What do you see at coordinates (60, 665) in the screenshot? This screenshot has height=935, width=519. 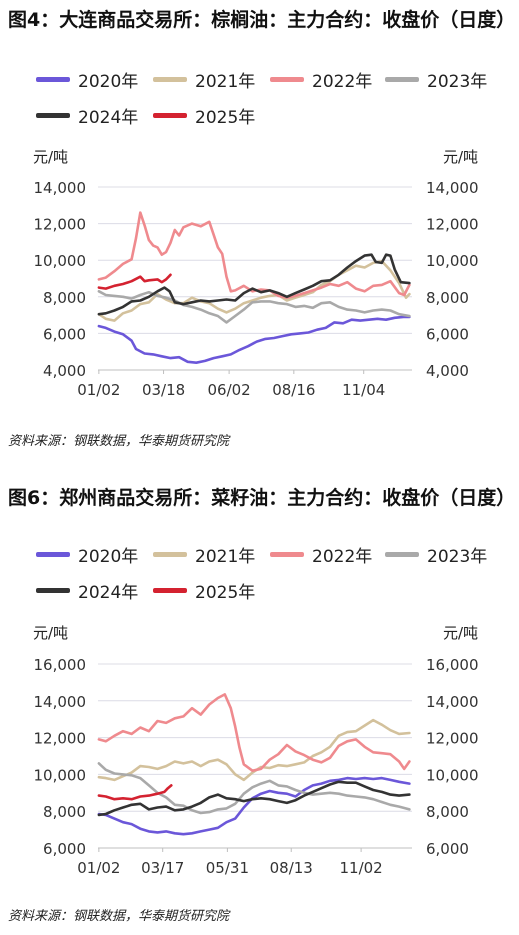 I see `y-tick-label-left: 16,000` at bounding box center [60, 665].